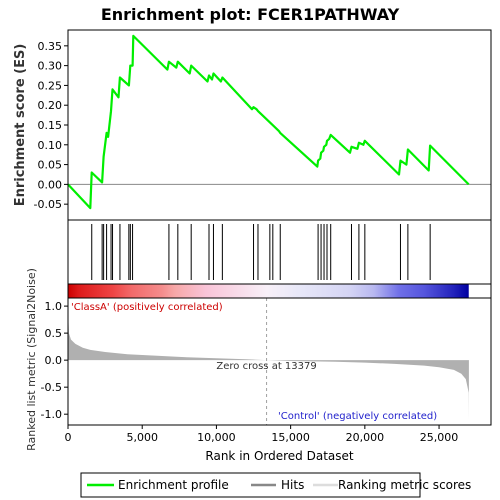 The width and height of the screenshot is (500, 500). I want to click on control-label: 'Control' (negatively correlated), so click(357, 416).